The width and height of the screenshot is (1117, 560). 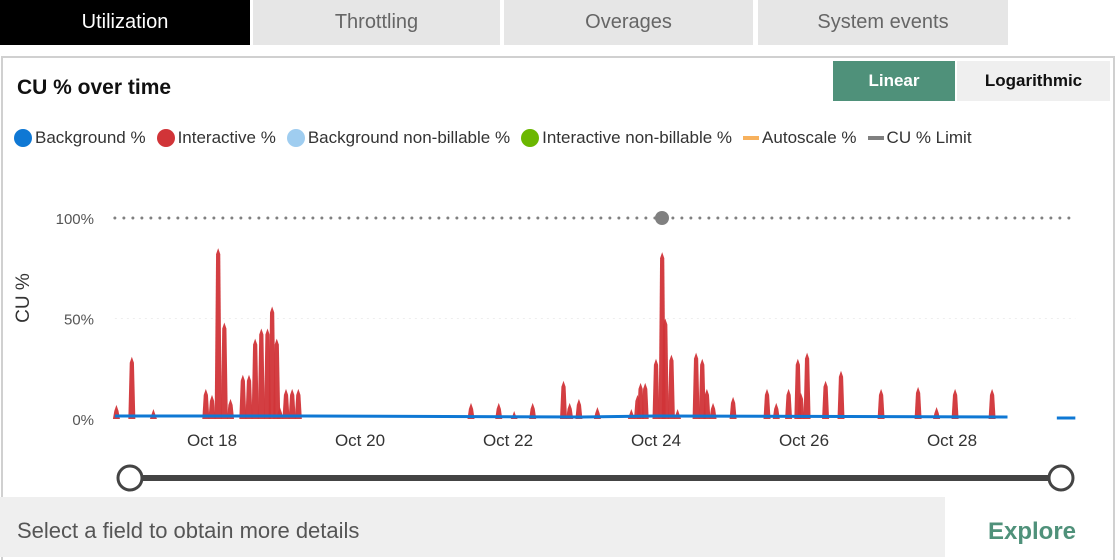 What do you see at coordinates (1061, 478) in the screenshot?
I see `slider-end-handle` at bounding box center [1061, 478].